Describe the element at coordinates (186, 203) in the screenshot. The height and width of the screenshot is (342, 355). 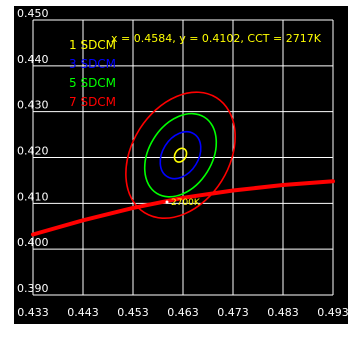
I see `cct-marker-label: 2700K` at that location.